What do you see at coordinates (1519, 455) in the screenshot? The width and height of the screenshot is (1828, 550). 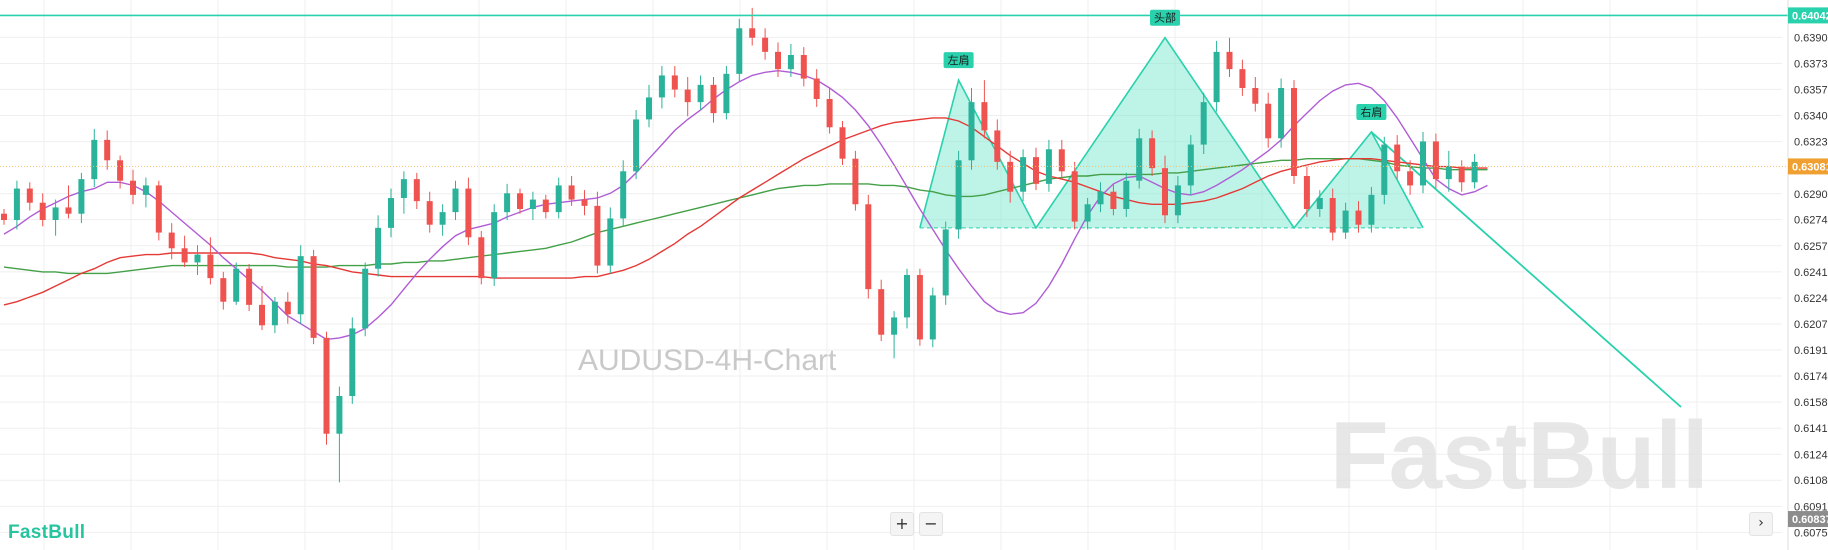 I see `brand-watermark-large: FastBull` at bounding box center [1519, 455].